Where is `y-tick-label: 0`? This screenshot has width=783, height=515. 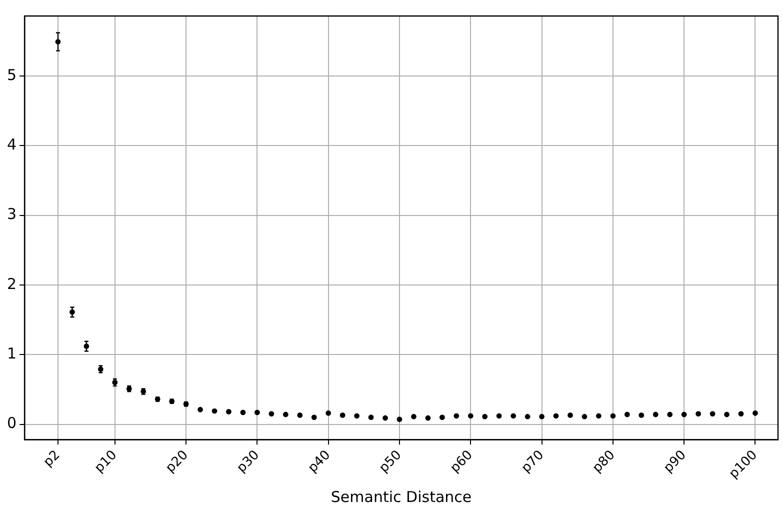
y-tick-label: 0 is located at coordinates (11, 423).